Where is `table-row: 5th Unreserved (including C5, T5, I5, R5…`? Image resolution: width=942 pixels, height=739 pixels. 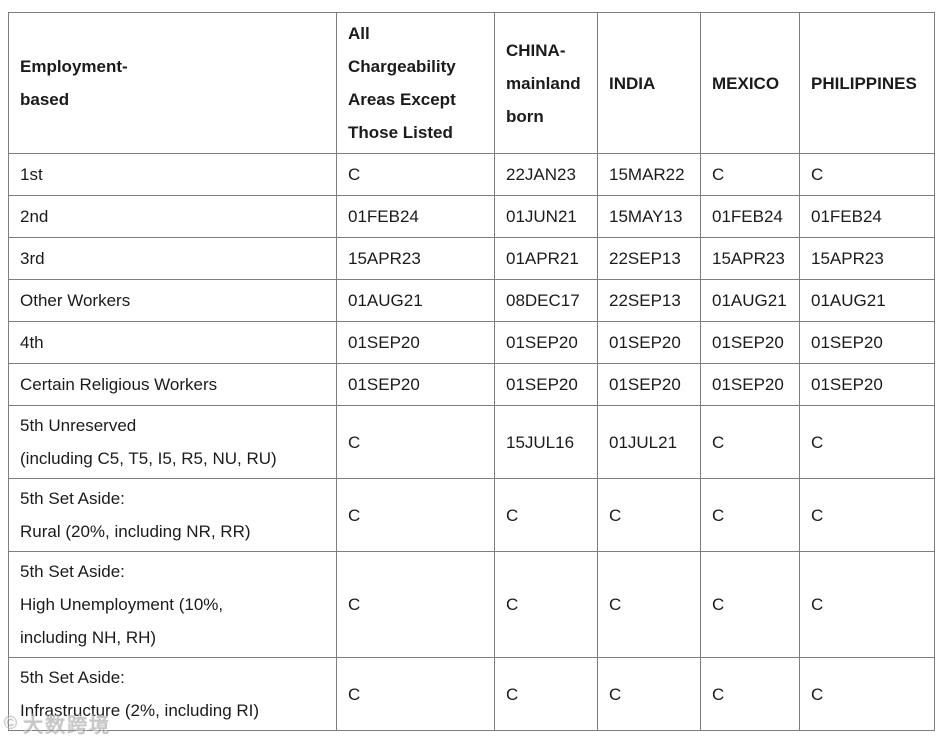 table-row: 5th Unreserved (including C5, T5, I5, R5… is located at coordinates (471, 442).